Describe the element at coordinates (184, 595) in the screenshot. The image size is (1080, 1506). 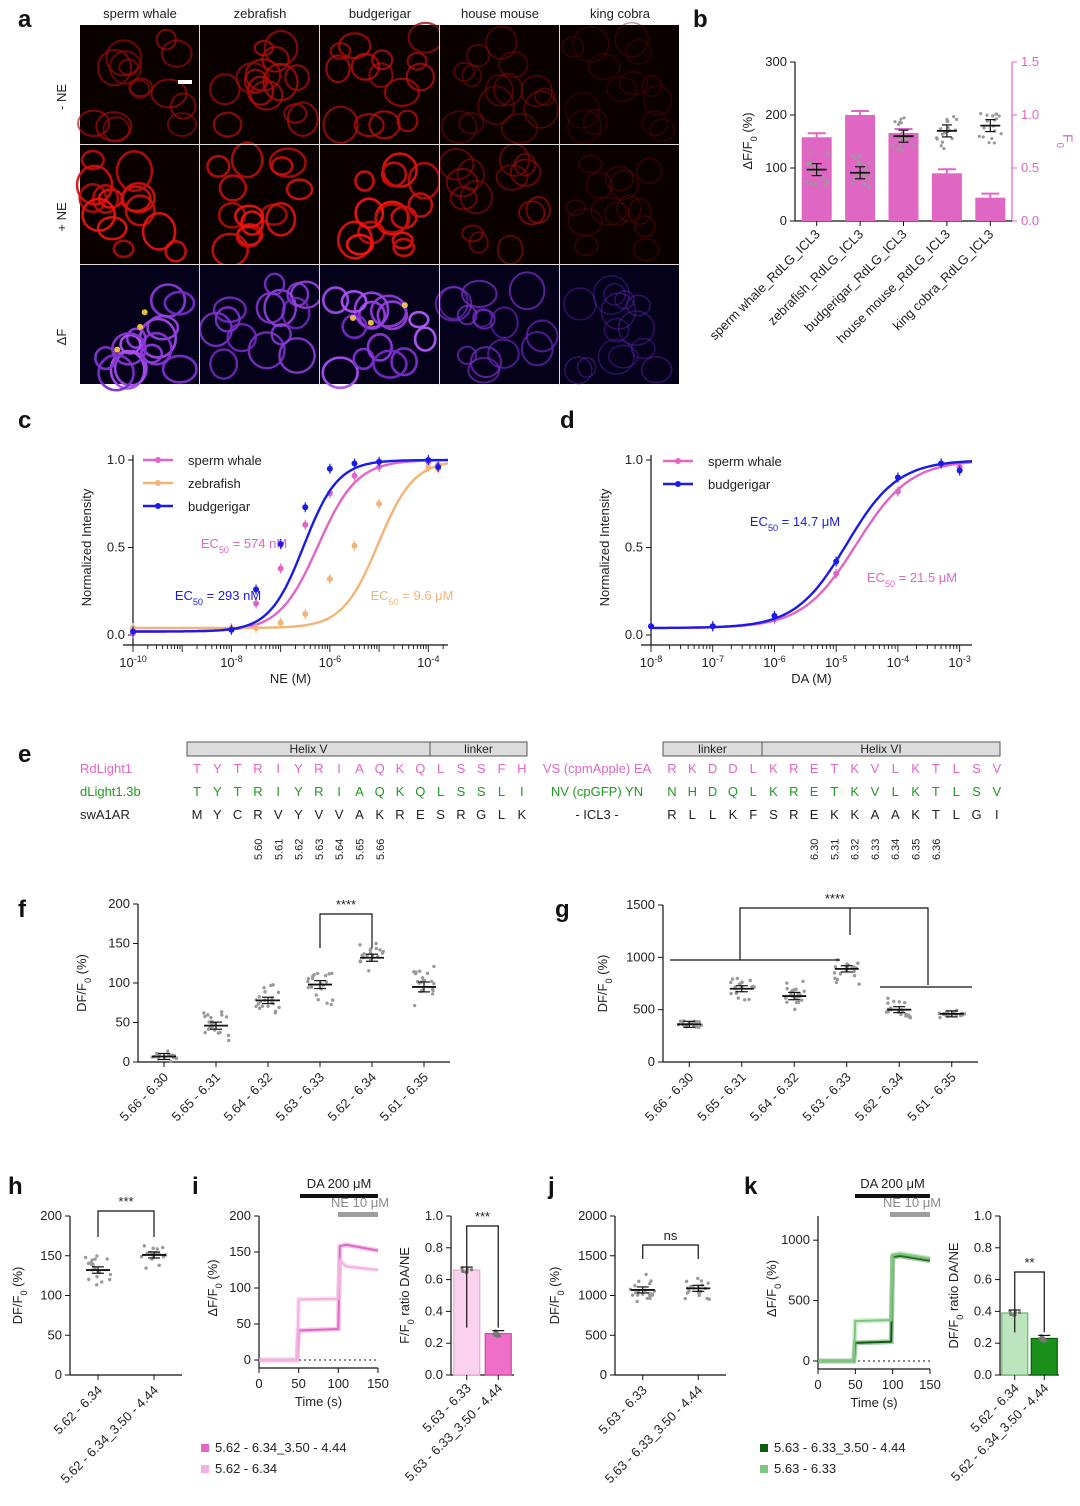
I see `tspan: EC` at that location.